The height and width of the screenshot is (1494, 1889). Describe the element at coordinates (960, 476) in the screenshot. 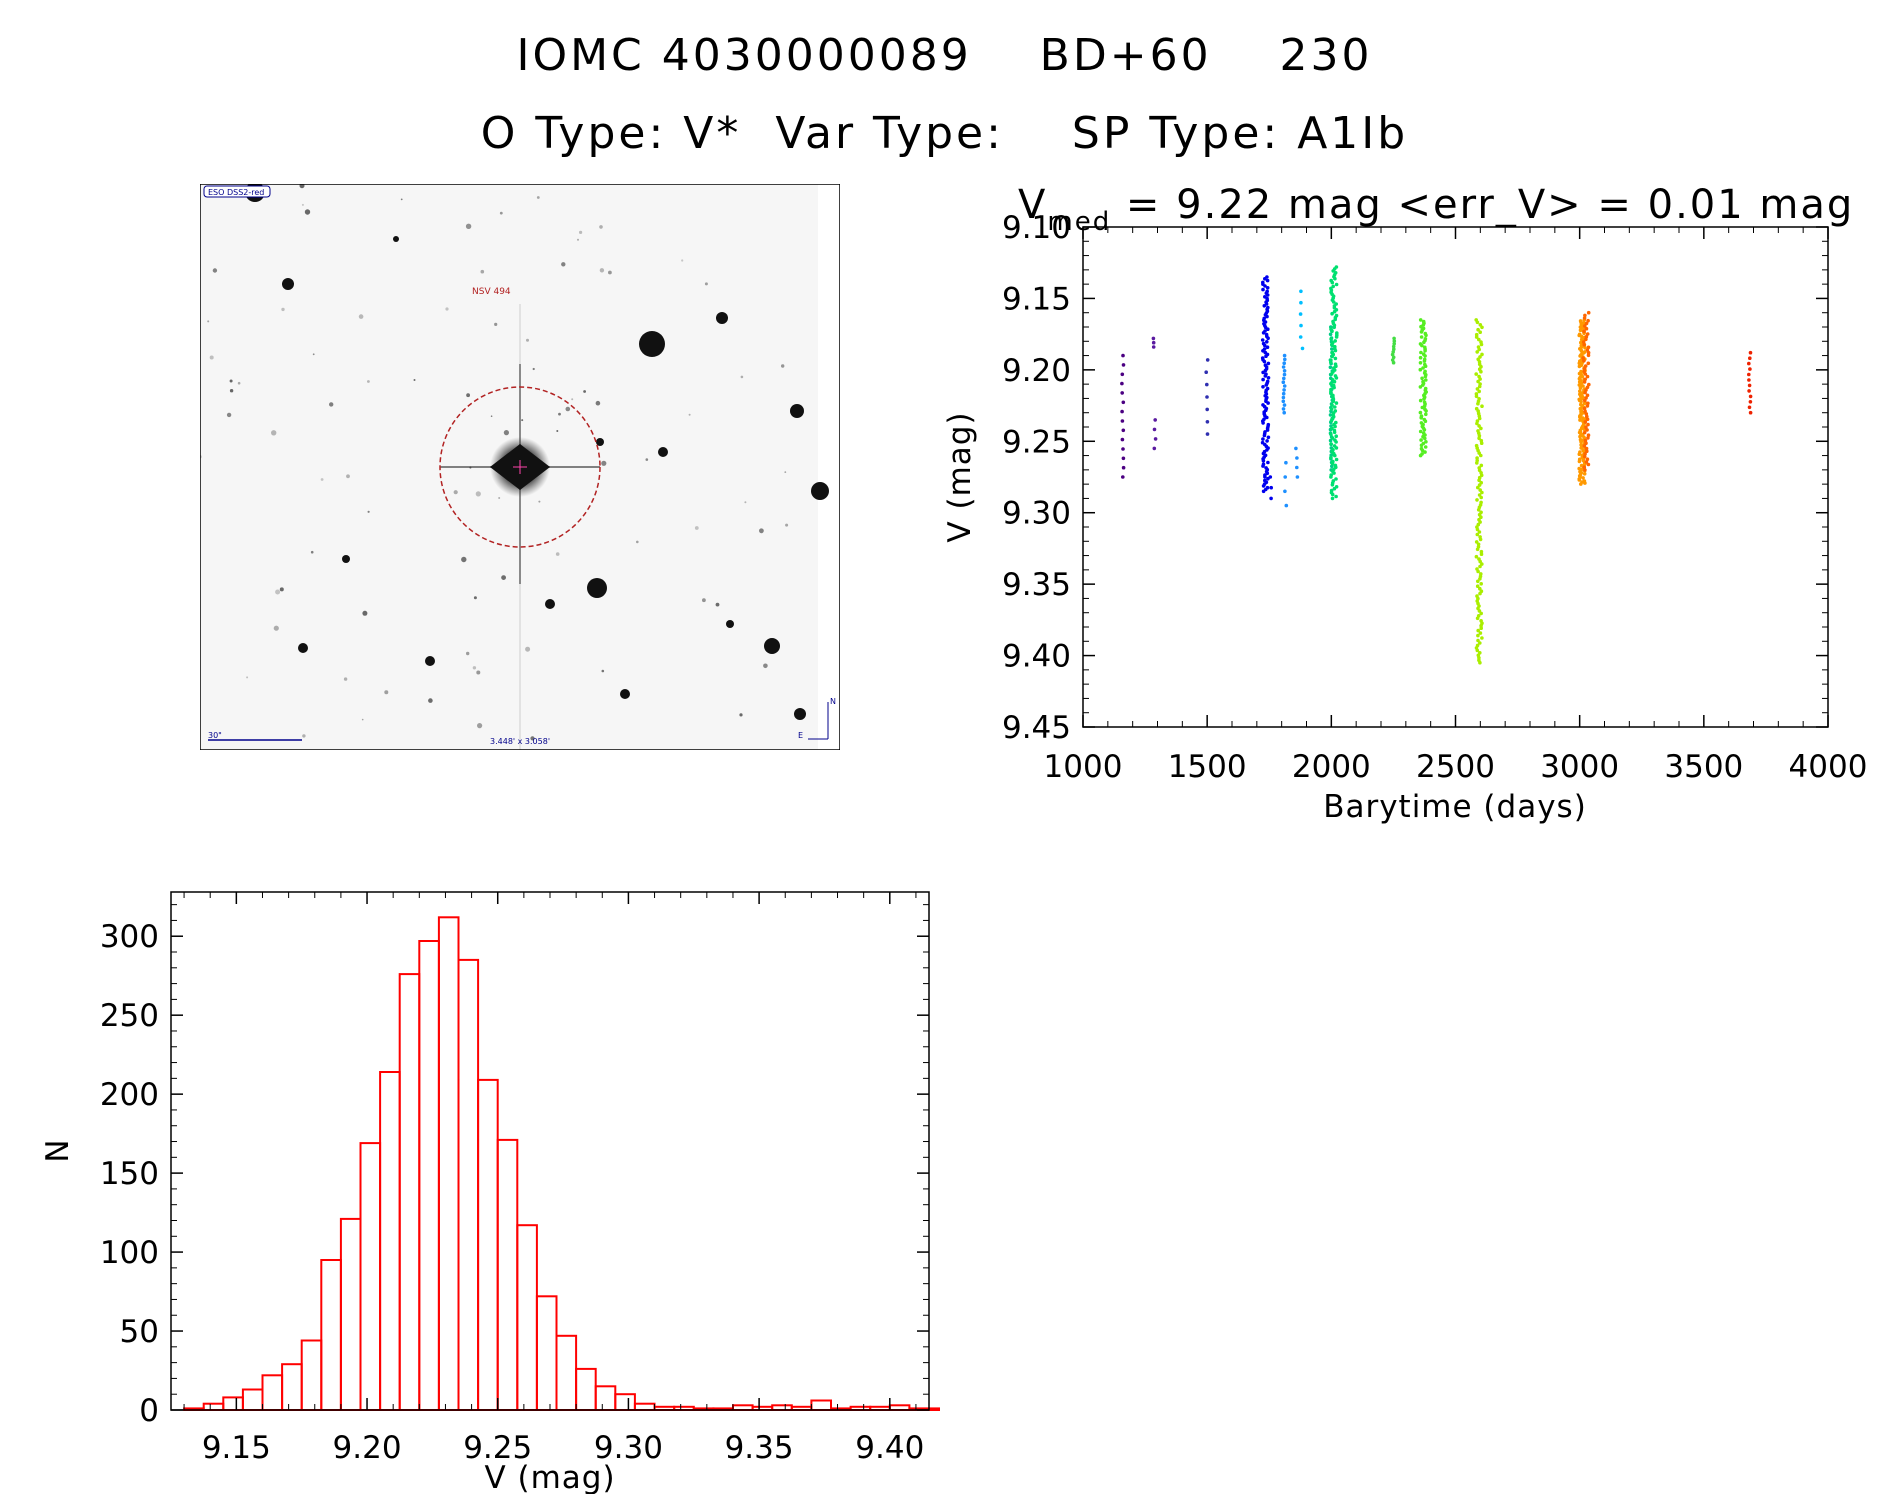

I see `lc-ylabel: V (mag)` at that location.